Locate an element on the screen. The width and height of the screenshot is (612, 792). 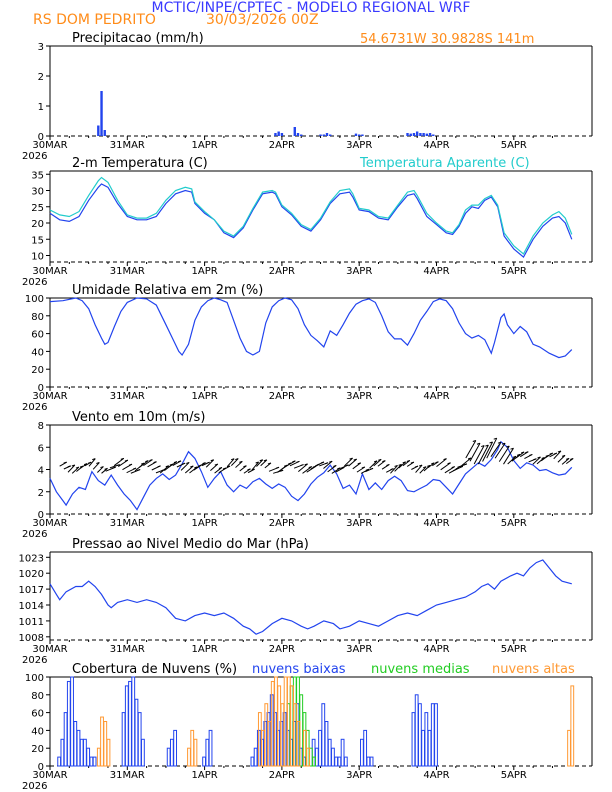
x-tick-label: 1APR is located at coordinates (205, 523).